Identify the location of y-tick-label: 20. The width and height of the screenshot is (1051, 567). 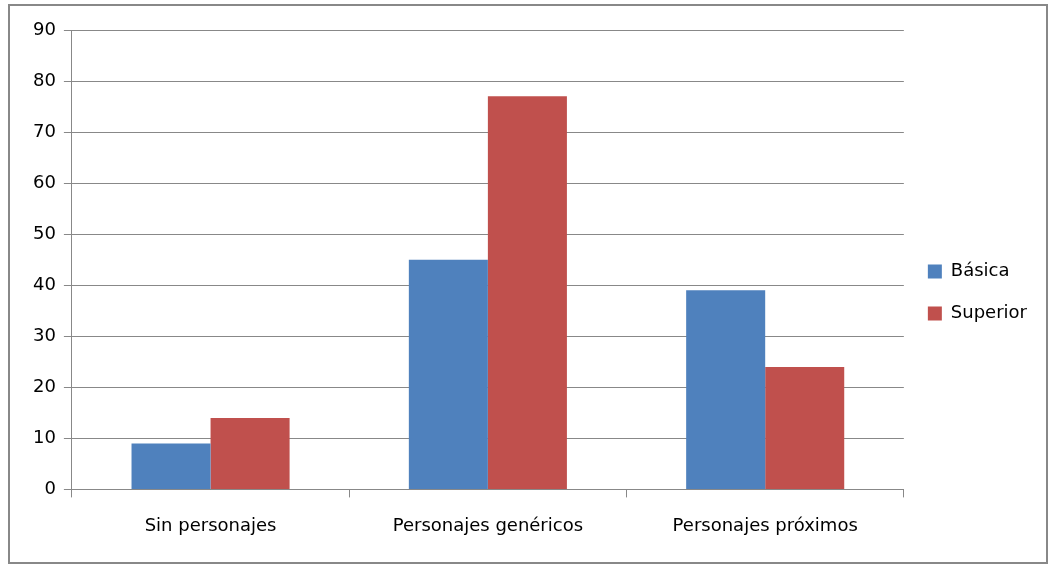
(44, 385).